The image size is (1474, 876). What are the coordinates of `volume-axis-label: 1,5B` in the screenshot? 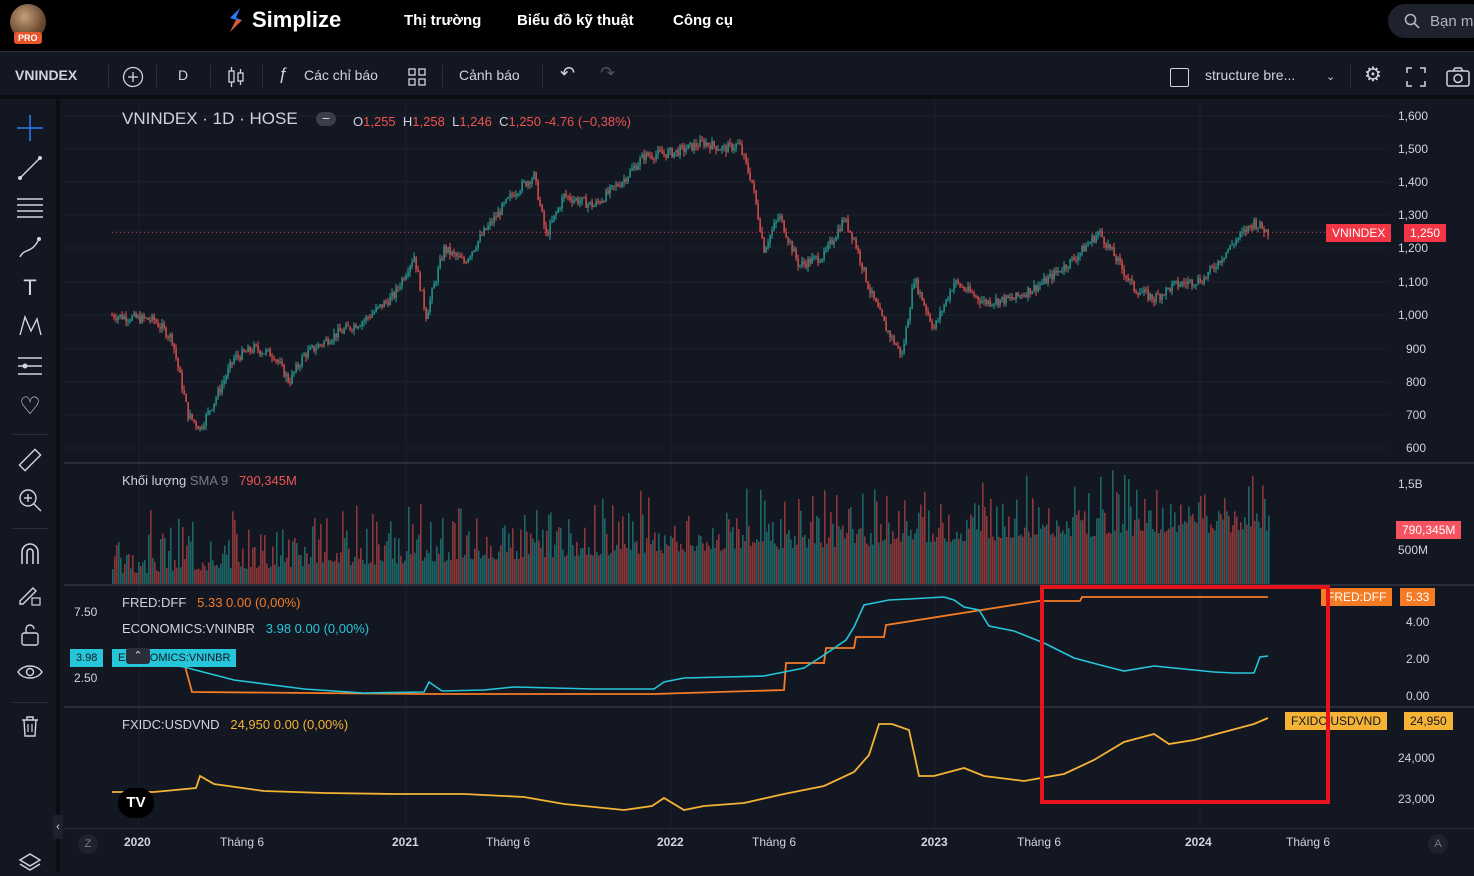 It's located at (1410, 484).